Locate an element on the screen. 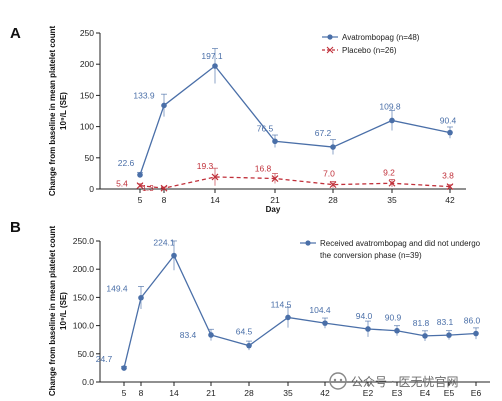 The image size is (502, 401). x-tick-label-A: 42 is located at coordinates (450, 200).